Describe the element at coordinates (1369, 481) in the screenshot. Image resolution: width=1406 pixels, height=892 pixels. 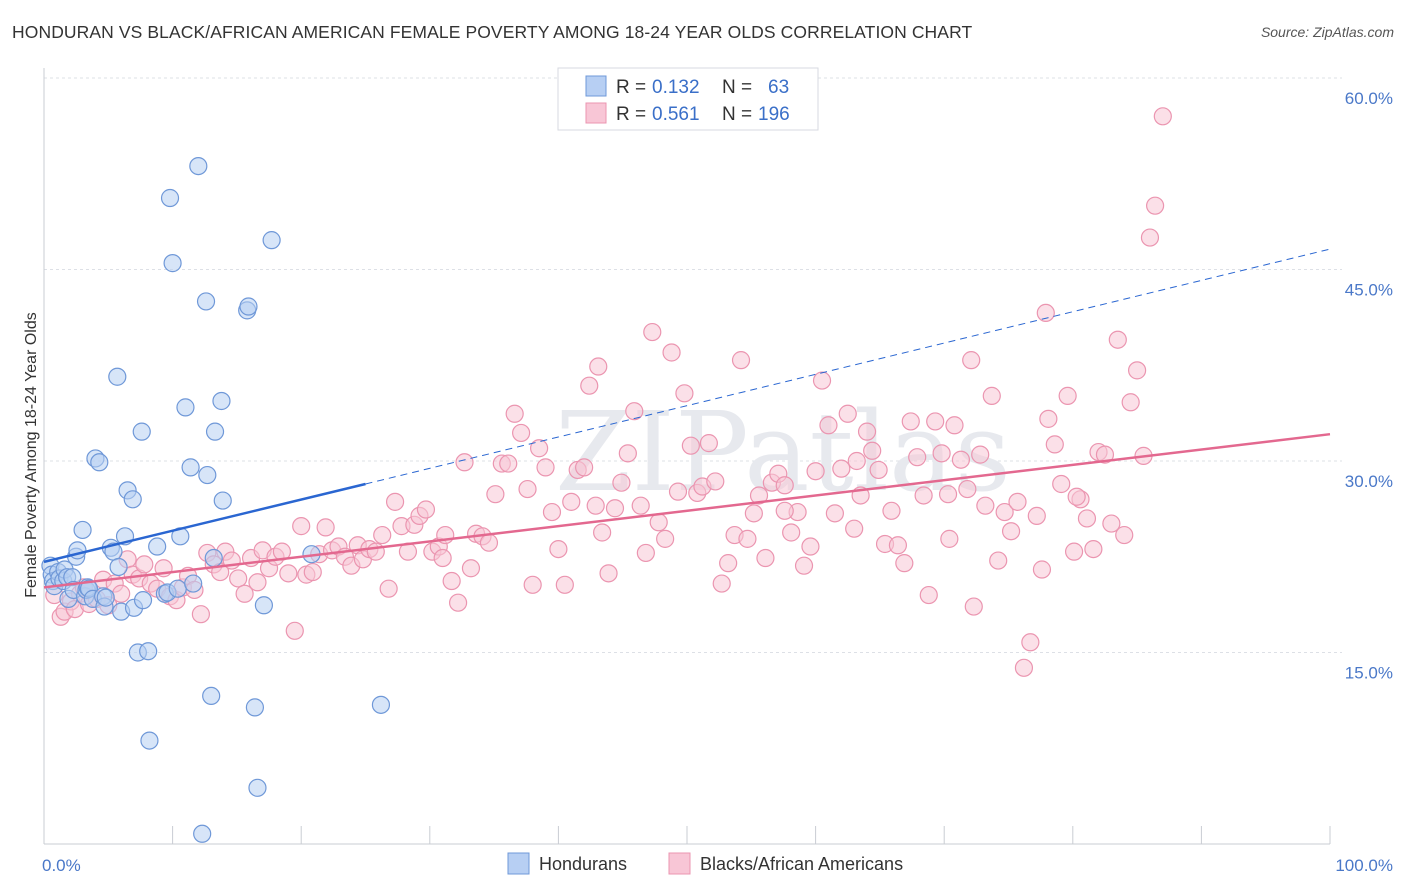
I see `y-tick-label: 30.0%` at that location.